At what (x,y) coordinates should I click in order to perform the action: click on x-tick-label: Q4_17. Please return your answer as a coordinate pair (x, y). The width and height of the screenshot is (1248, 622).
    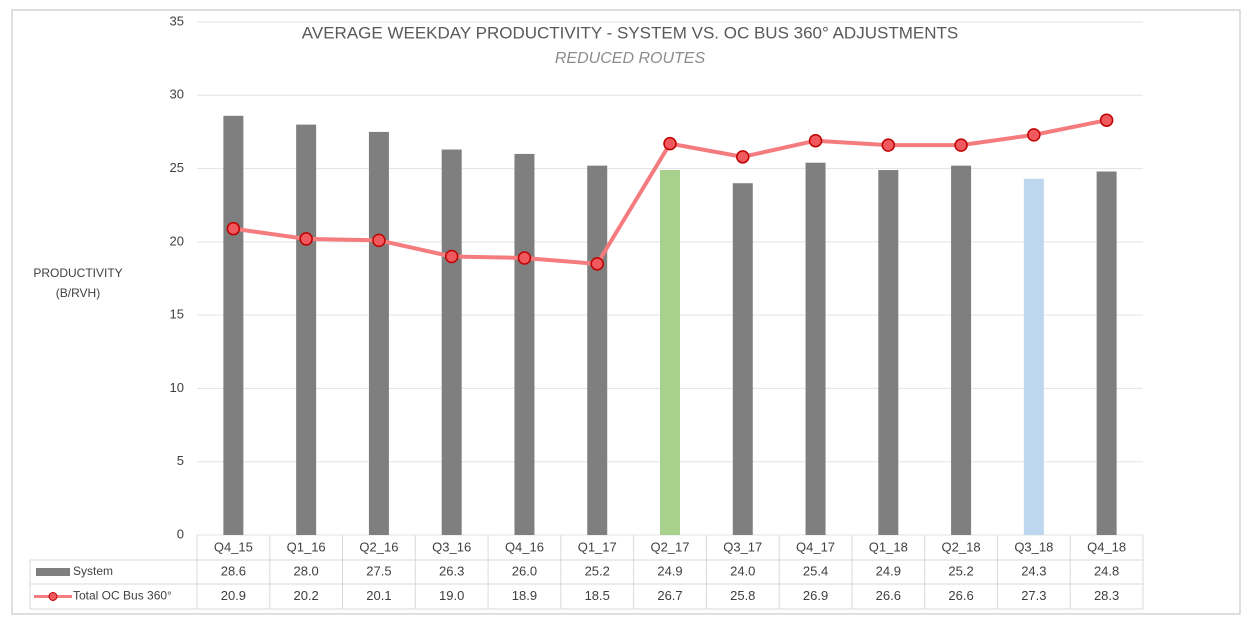
    Looking at the image, I should click on (815, 546).